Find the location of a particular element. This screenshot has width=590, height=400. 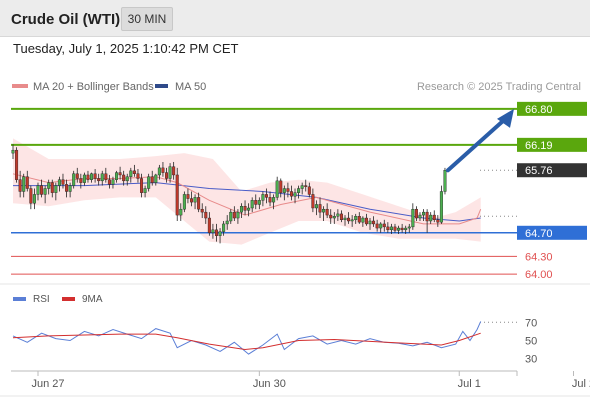

ma50-legend-label: MA 50 is located at coordinates (190, 87).